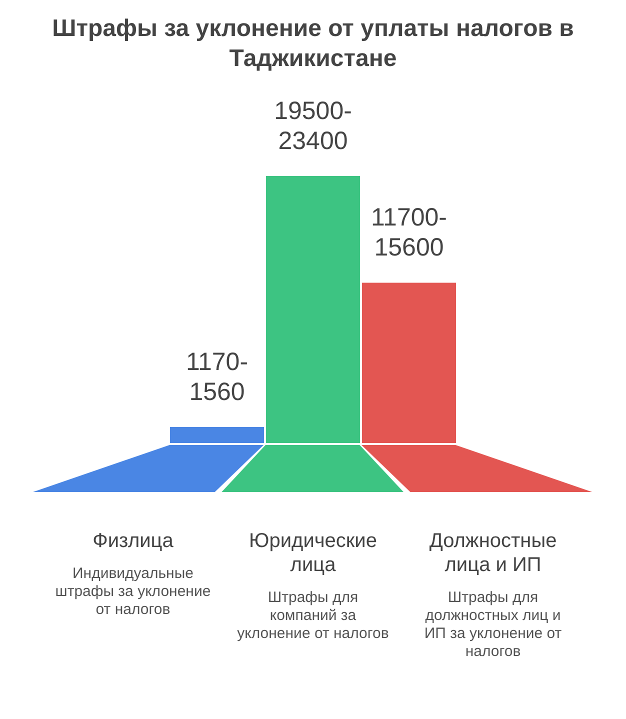 This screenshot has height=719, width=626. Describe the element at coordinates (493, 553) in the screenshot. I see `x-tick-label: Должностные лица и ИП` at that location.